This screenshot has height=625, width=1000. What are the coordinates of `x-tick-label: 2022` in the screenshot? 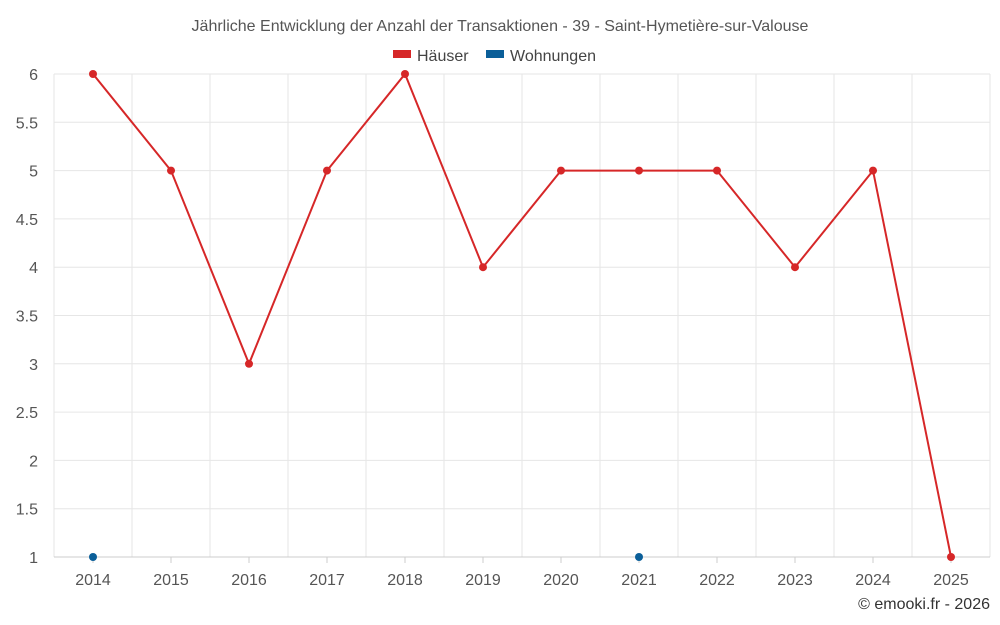 It's located at (717, 580).